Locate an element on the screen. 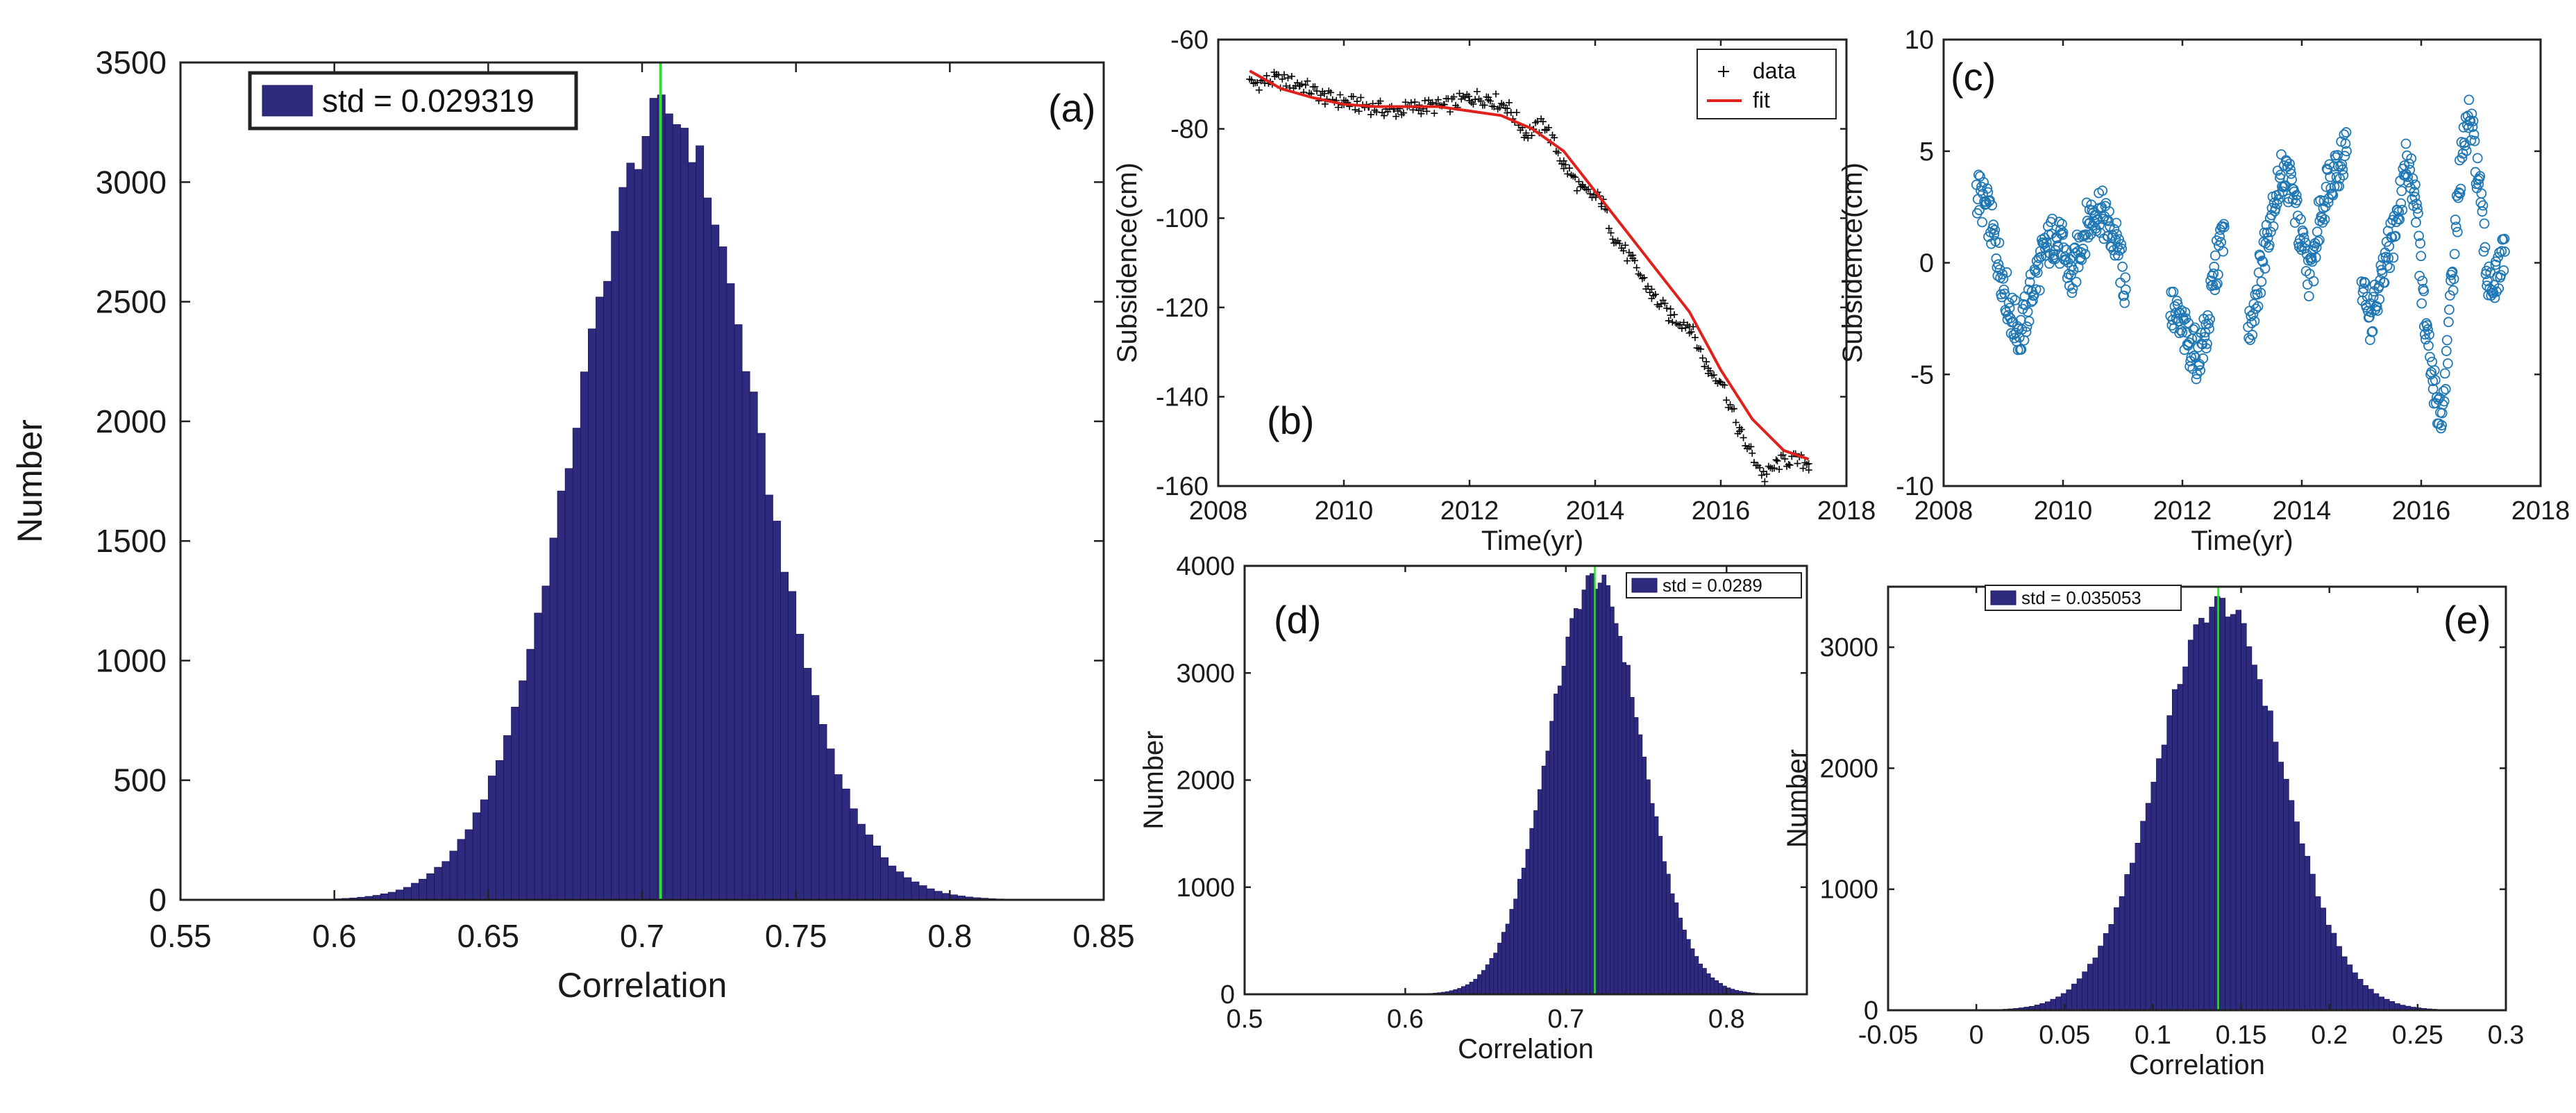 The image size is (2576, 1113). x-tick-label: 2014 is located at coordinates (1595, 511).